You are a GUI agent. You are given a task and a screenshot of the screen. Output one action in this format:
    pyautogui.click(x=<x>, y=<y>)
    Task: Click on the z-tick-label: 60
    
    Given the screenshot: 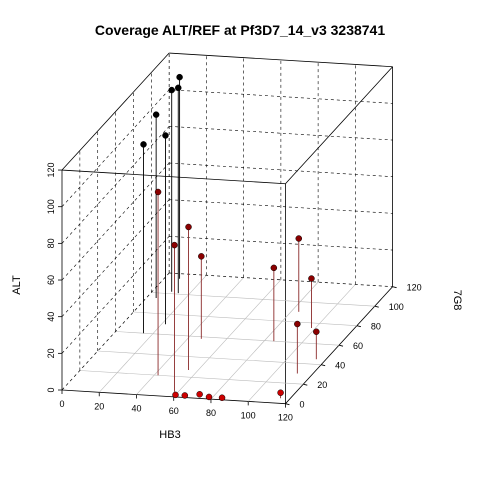 What is the action you would take?
    pyautogui.click(x=51, y=280)
    